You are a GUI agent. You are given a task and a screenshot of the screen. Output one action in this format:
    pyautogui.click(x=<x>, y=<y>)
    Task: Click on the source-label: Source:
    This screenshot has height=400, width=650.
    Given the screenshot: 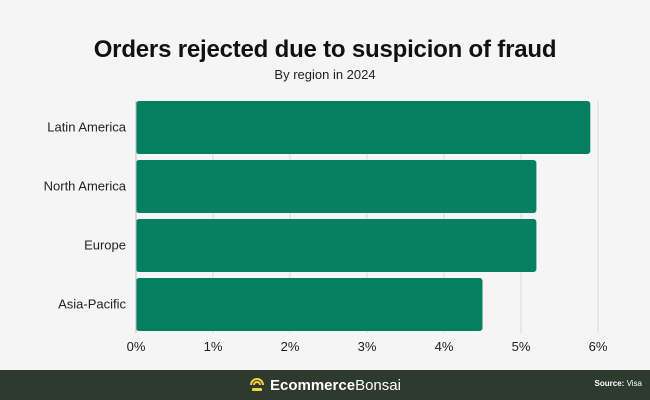 What is the action you would take?
    pyautogui.click(x=609, y=383)
    